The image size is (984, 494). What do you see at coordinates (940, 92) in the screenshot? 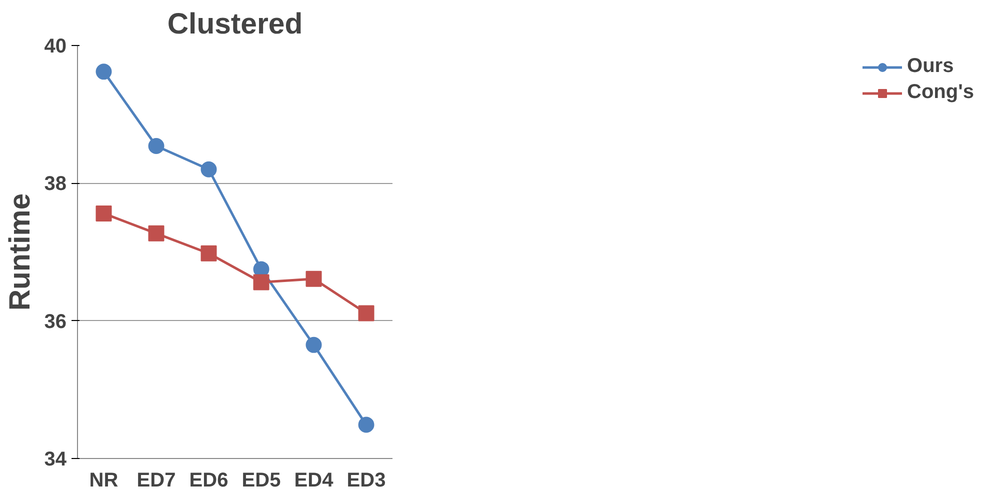
I see `legend-label: Cong's` at bounding box center [940, 92].